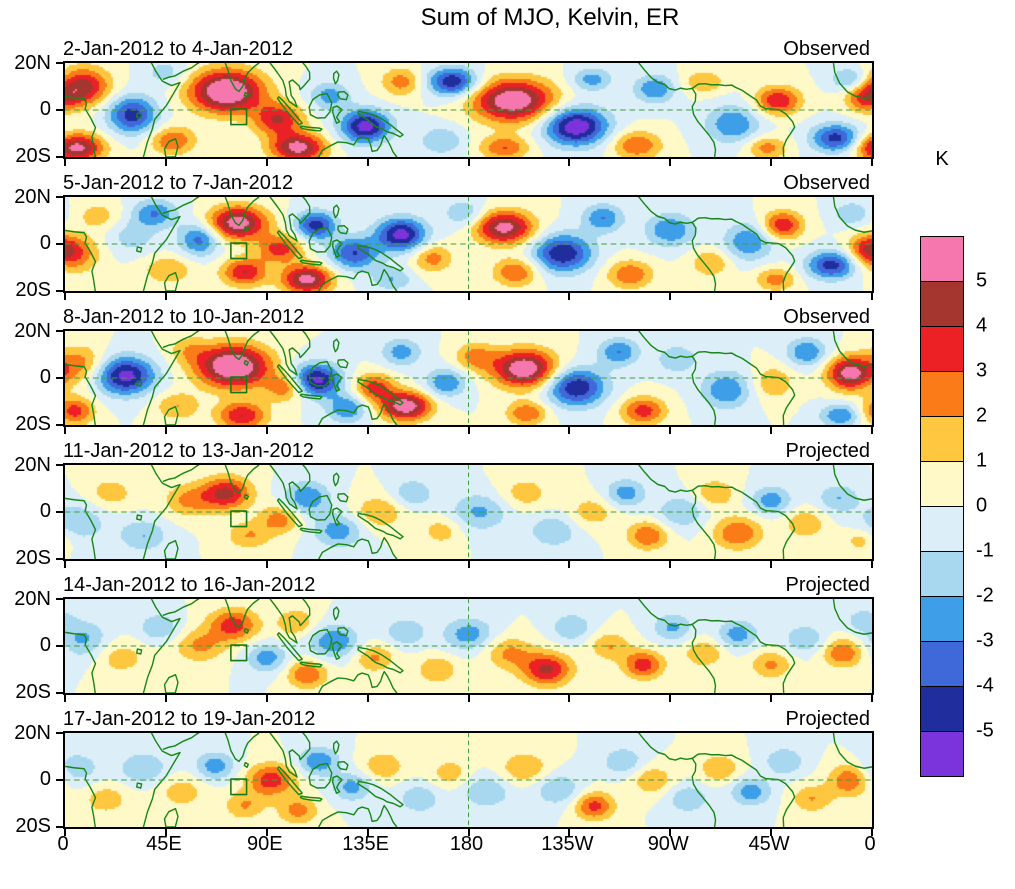  I want to click on colorbar-tick-label: 4, so click(982, 325).